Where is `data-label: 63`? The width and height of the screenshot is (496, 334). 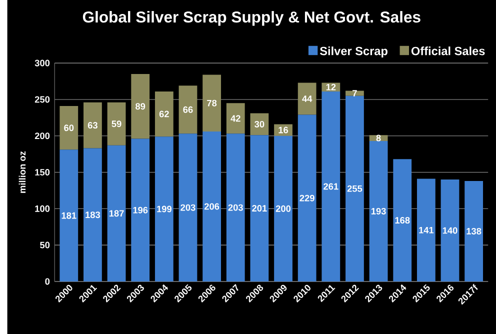
data-label: 63 is located at coordinates (93, 125).